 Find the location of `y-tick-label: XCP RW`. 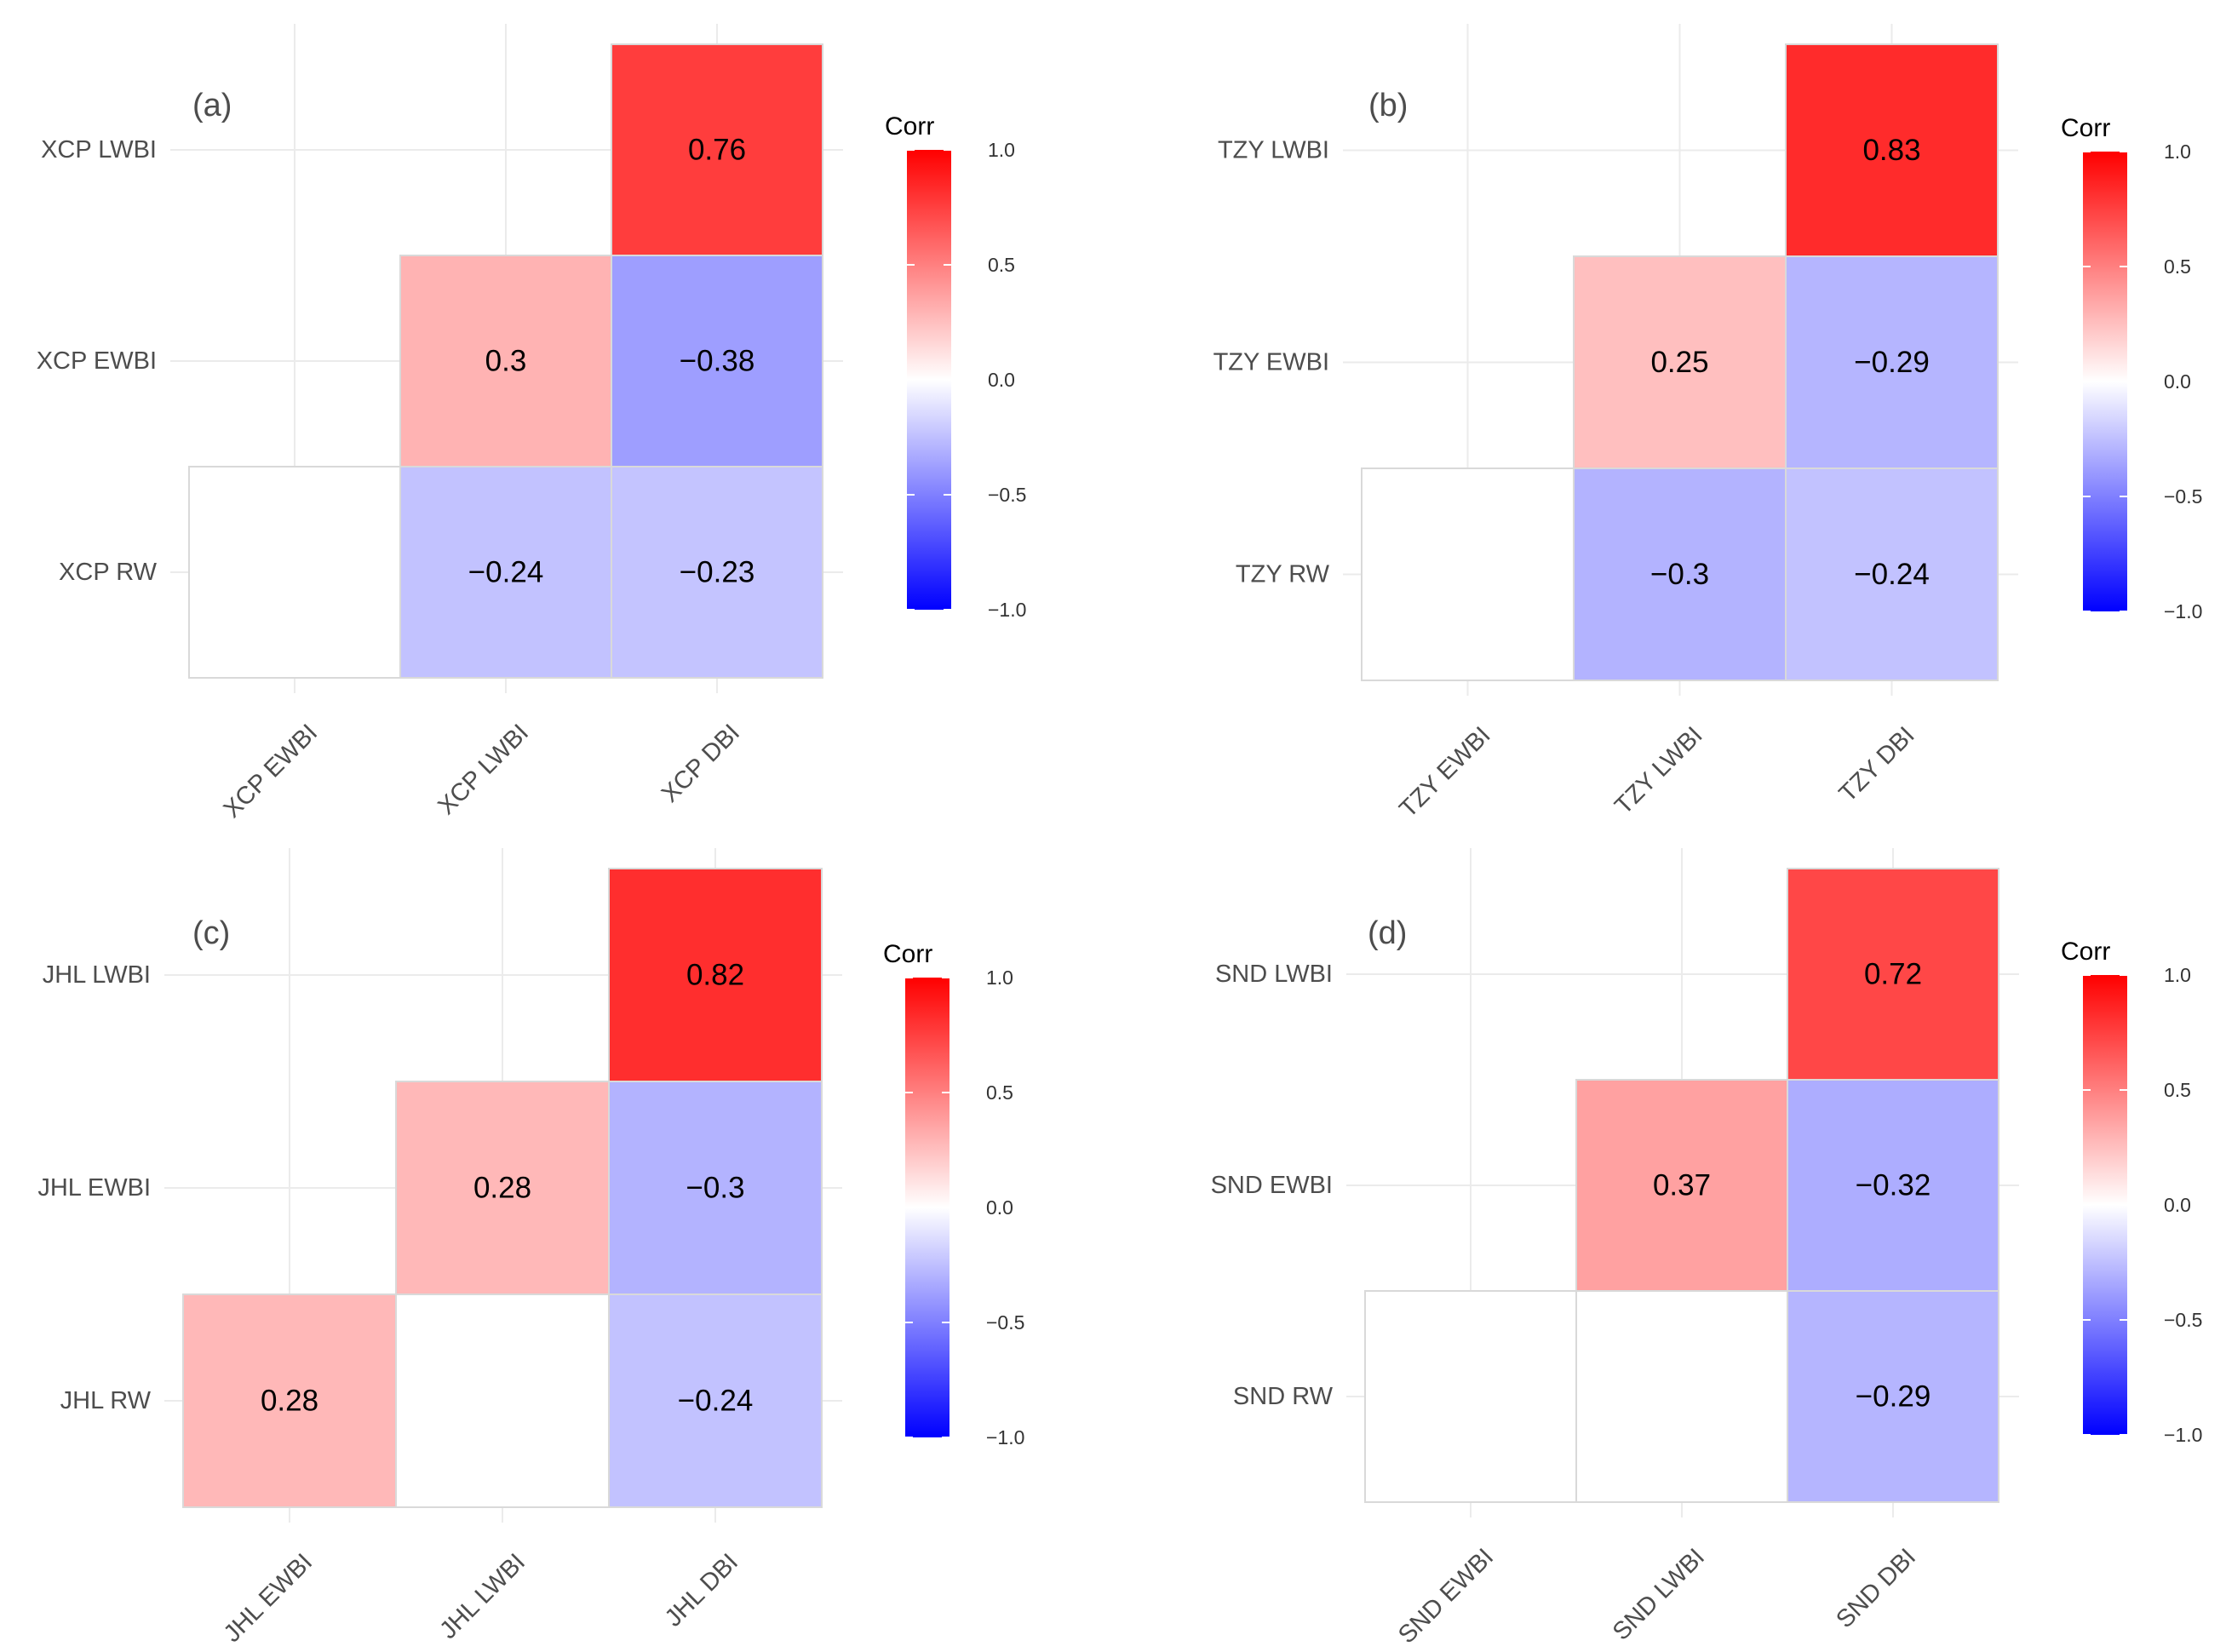

y-tick-label: XCP RW is located at coordinates (108, 572).